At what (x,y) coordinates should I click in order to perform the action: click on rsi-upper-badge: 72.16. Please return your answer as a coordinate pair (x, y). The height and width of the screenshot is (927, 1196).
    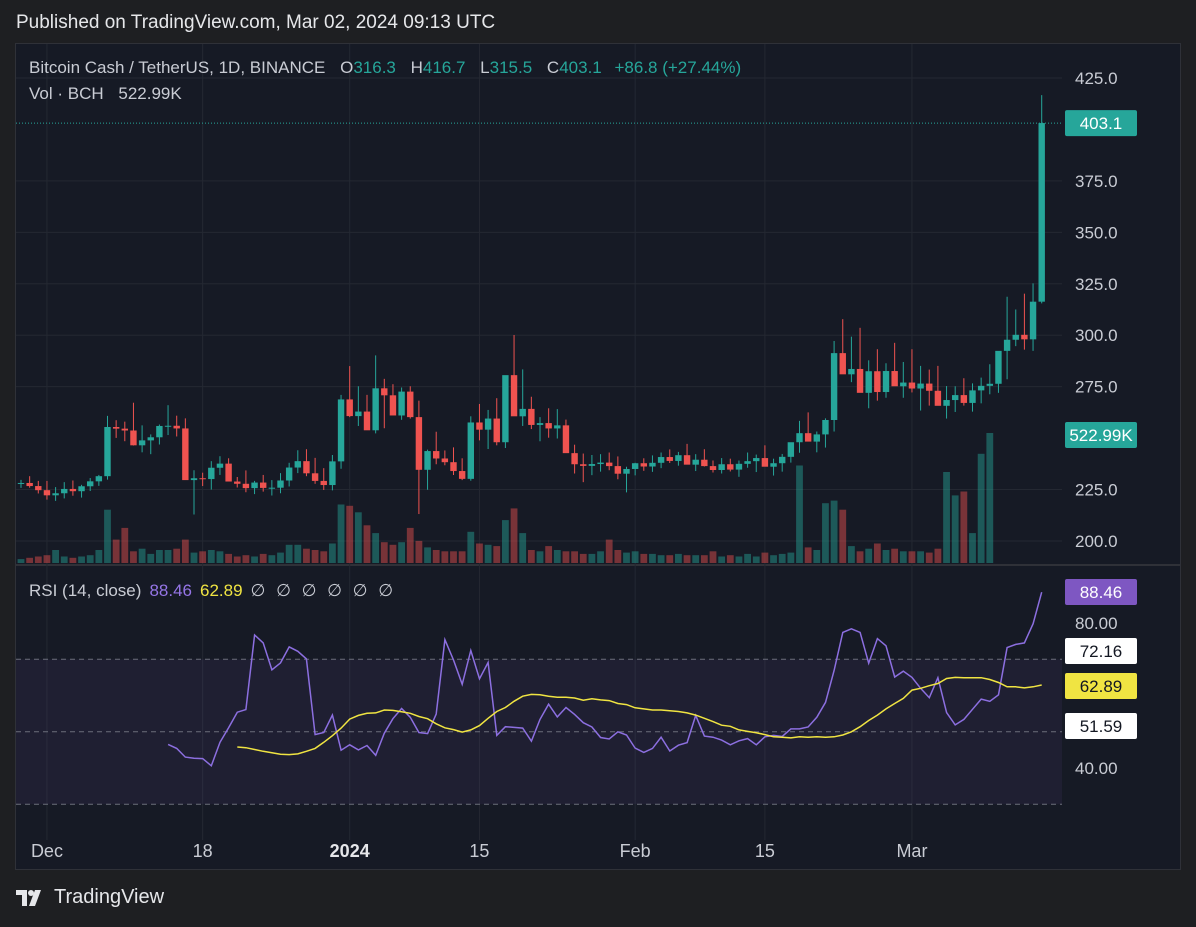
    Looking at the image, I should click on (1101, 651).